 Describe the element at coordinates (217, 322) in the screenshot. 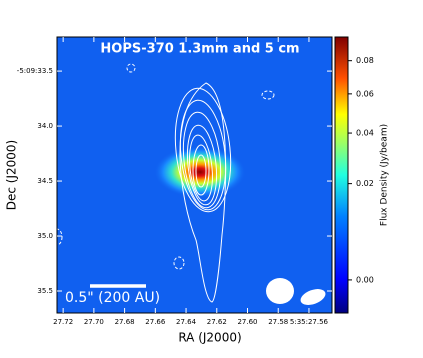

I see `x-tick-label: 27.62` at that location.